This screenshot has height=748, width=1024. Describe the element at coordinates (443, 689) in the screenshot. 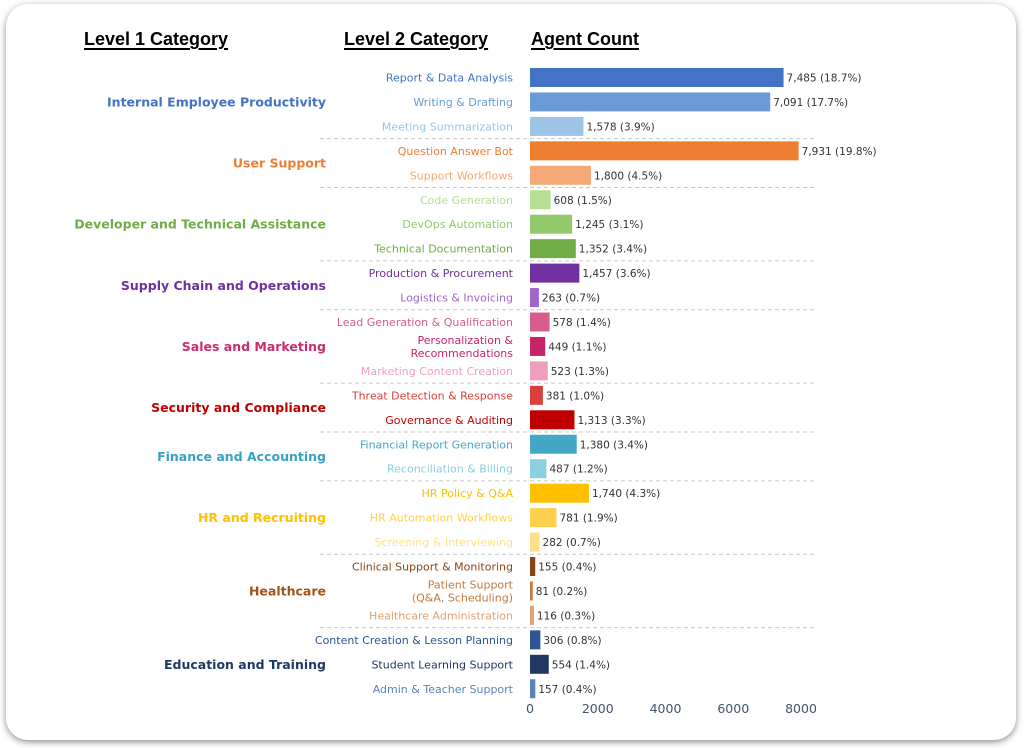

I see `level2-label: Admin & Teacher Support` at that location.